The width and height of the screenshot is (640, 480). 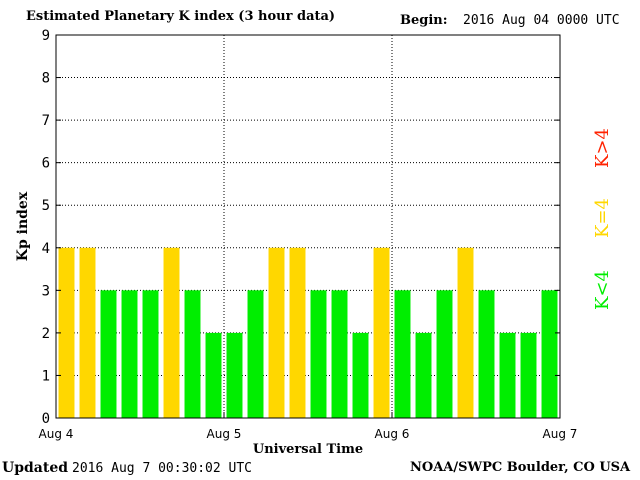 I want to click on y-tick-label: 3, so click(x=46, y=291).